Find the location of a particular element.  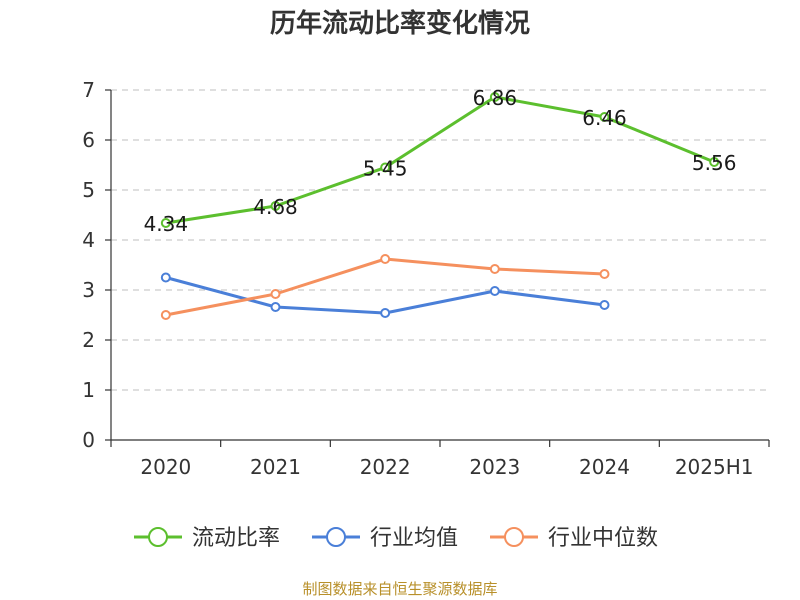

legend-label: 行业中位数 is located at coordinates (603, 538).